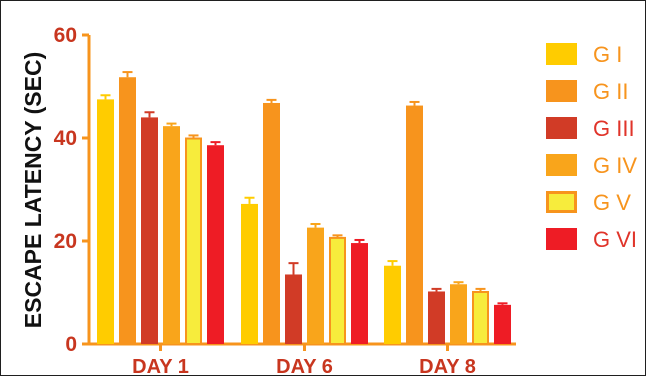 This screenshot has width=646, height=377. What do you see at coordinates (447, 366) in the screenshot?
I see `x-tick-label: DAY 8` at bounding box center [447, 366].